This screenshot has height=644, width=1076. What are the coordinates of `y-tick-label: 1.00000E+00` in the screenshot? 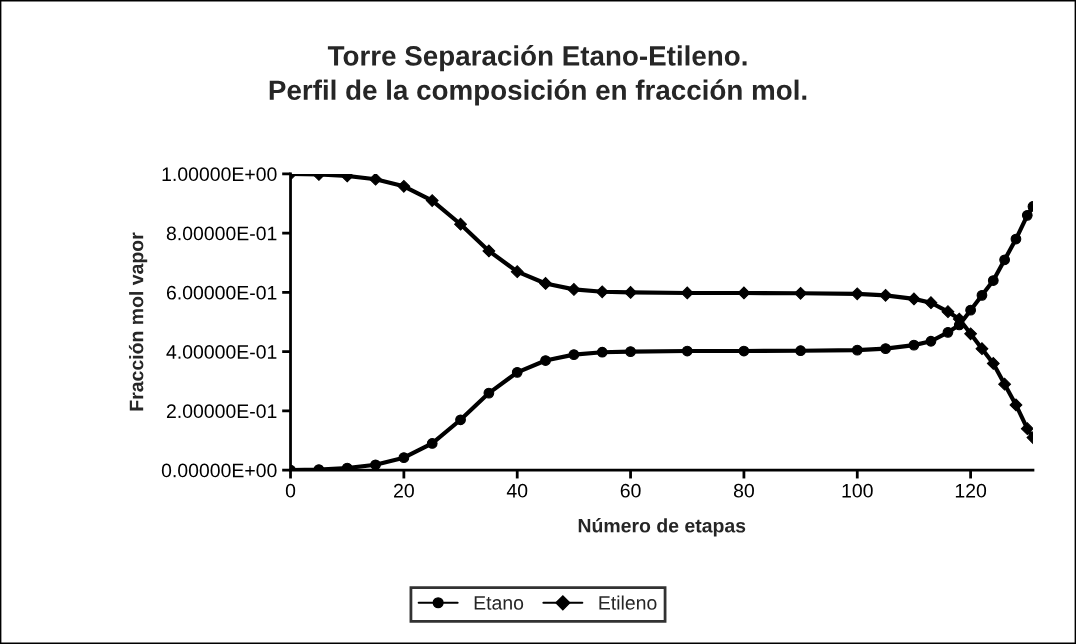 It's located at (219, 174).